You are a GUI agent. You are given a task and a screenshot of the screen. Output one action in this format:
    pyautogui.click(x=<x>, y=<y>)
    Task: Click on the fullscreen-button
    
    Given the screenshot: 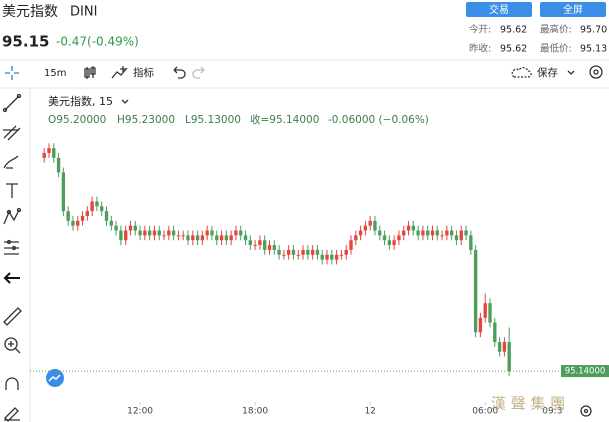 What is the action you would take?
    pyautogui.click(x=573, y=9)
    